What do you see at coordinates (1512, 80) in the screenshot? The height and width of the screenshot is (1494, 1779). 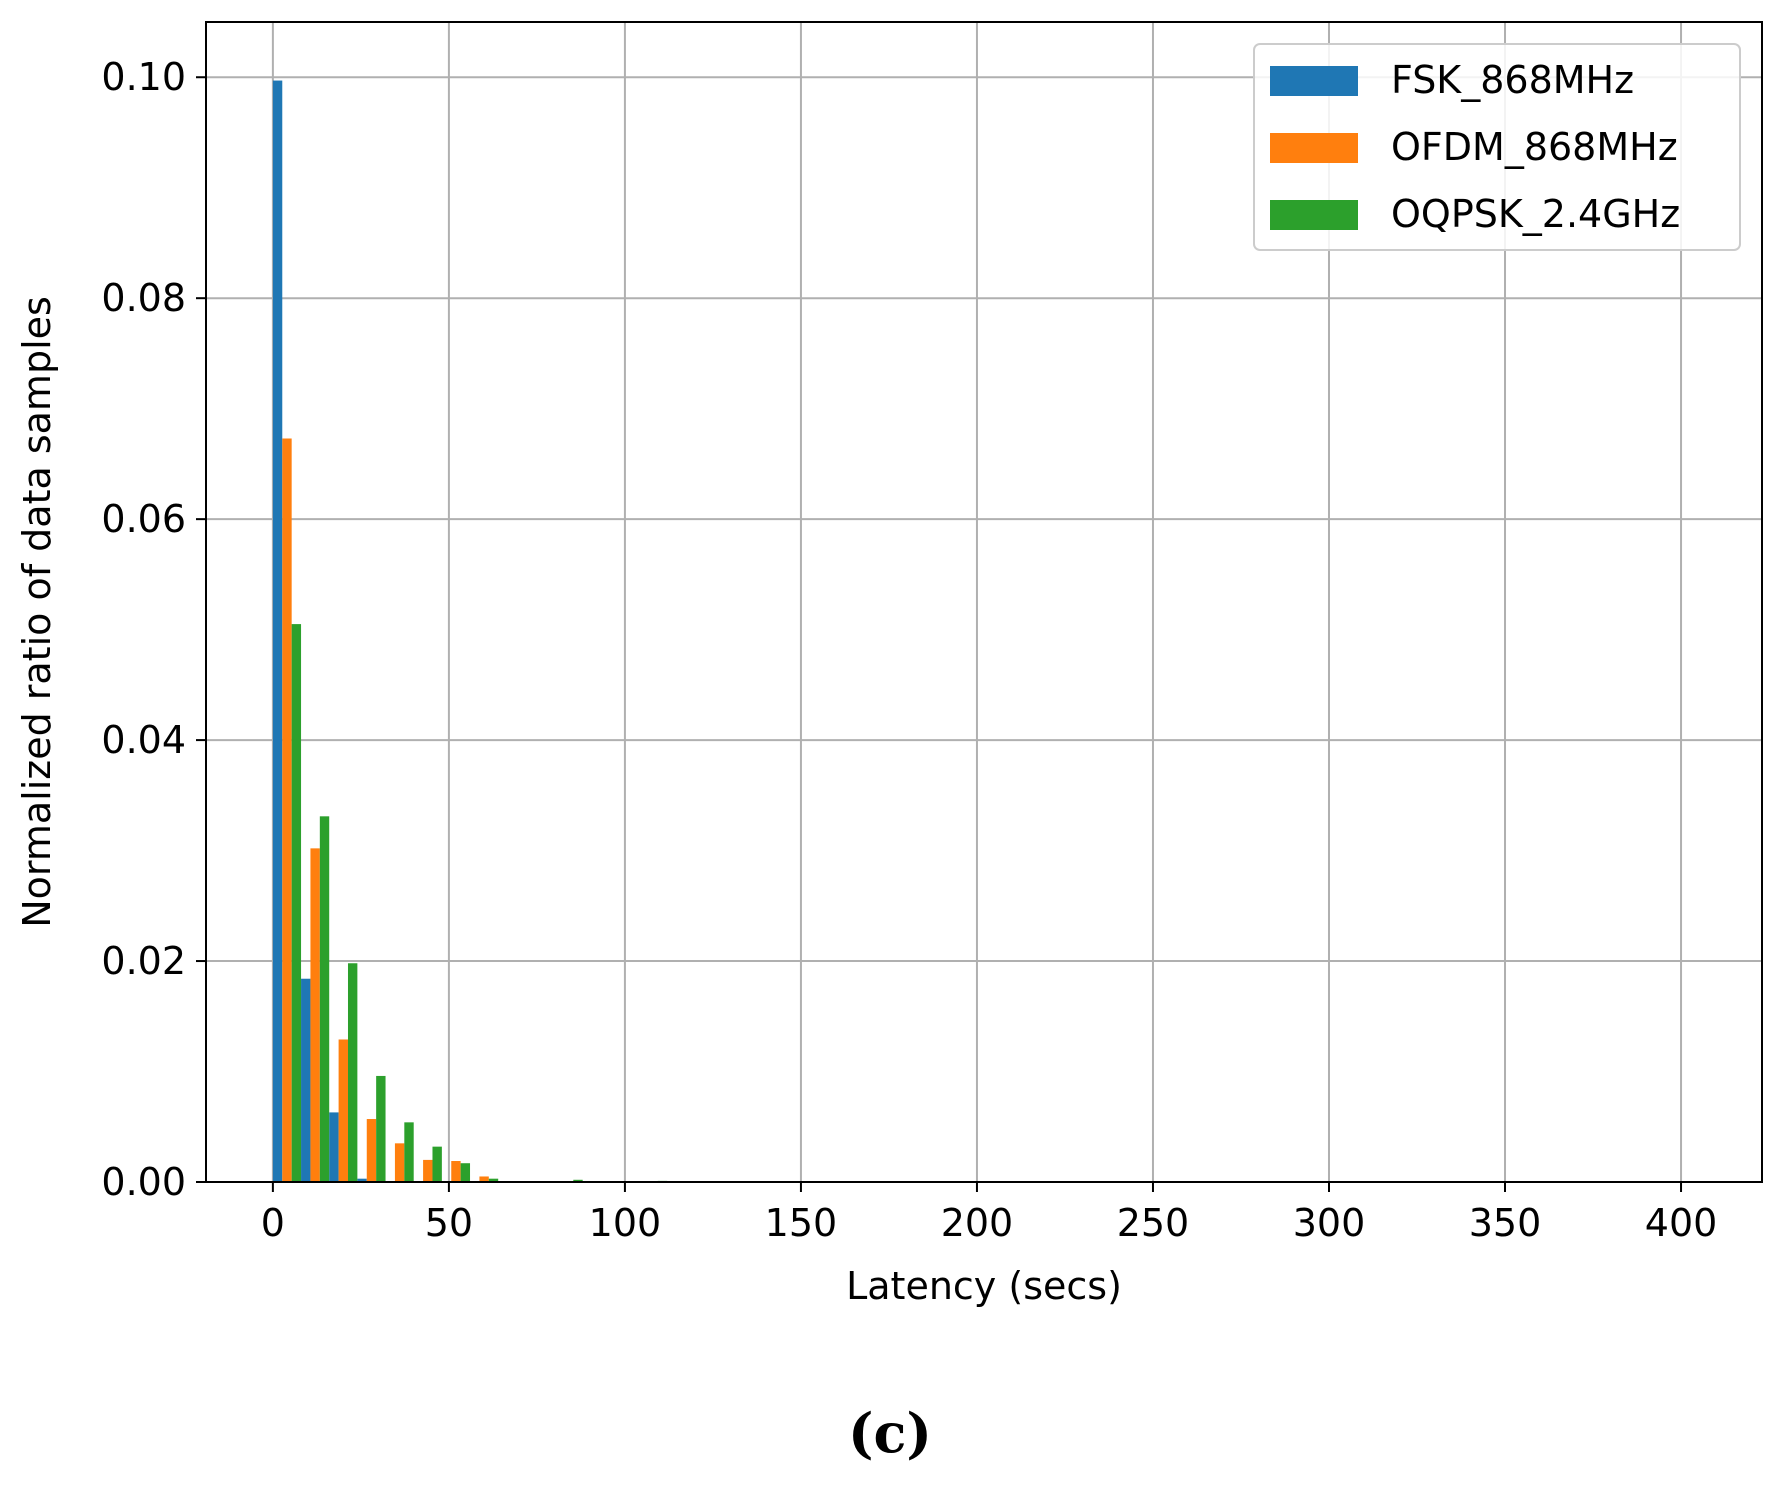 I see `legend-label: FSK_868MHz` at bounding box center [1512, 80].